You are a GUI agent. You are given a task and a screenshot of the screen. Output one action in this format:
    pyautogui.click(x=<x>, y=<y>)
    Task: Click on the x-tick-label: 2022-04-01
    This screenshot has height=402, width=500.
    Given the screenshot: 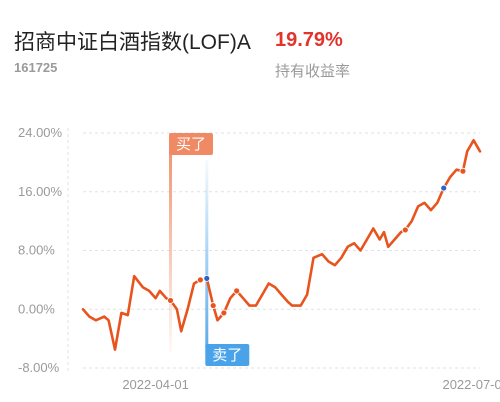 What is the action you would take?
    pyautogui.click(x=155, y=384)
    